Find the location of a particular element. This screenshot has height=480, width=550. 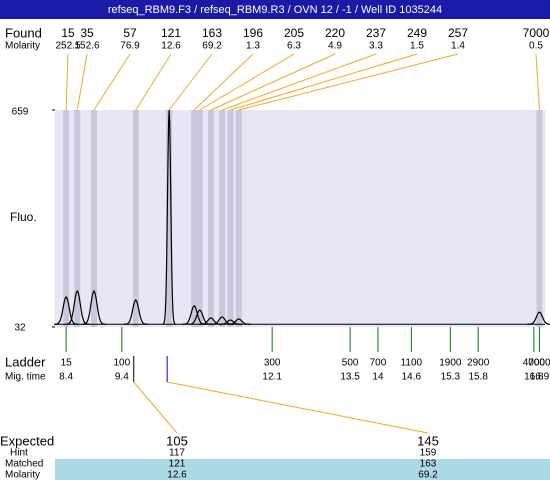

ladder-time: 14.6 is located at coordinates (412, 377).